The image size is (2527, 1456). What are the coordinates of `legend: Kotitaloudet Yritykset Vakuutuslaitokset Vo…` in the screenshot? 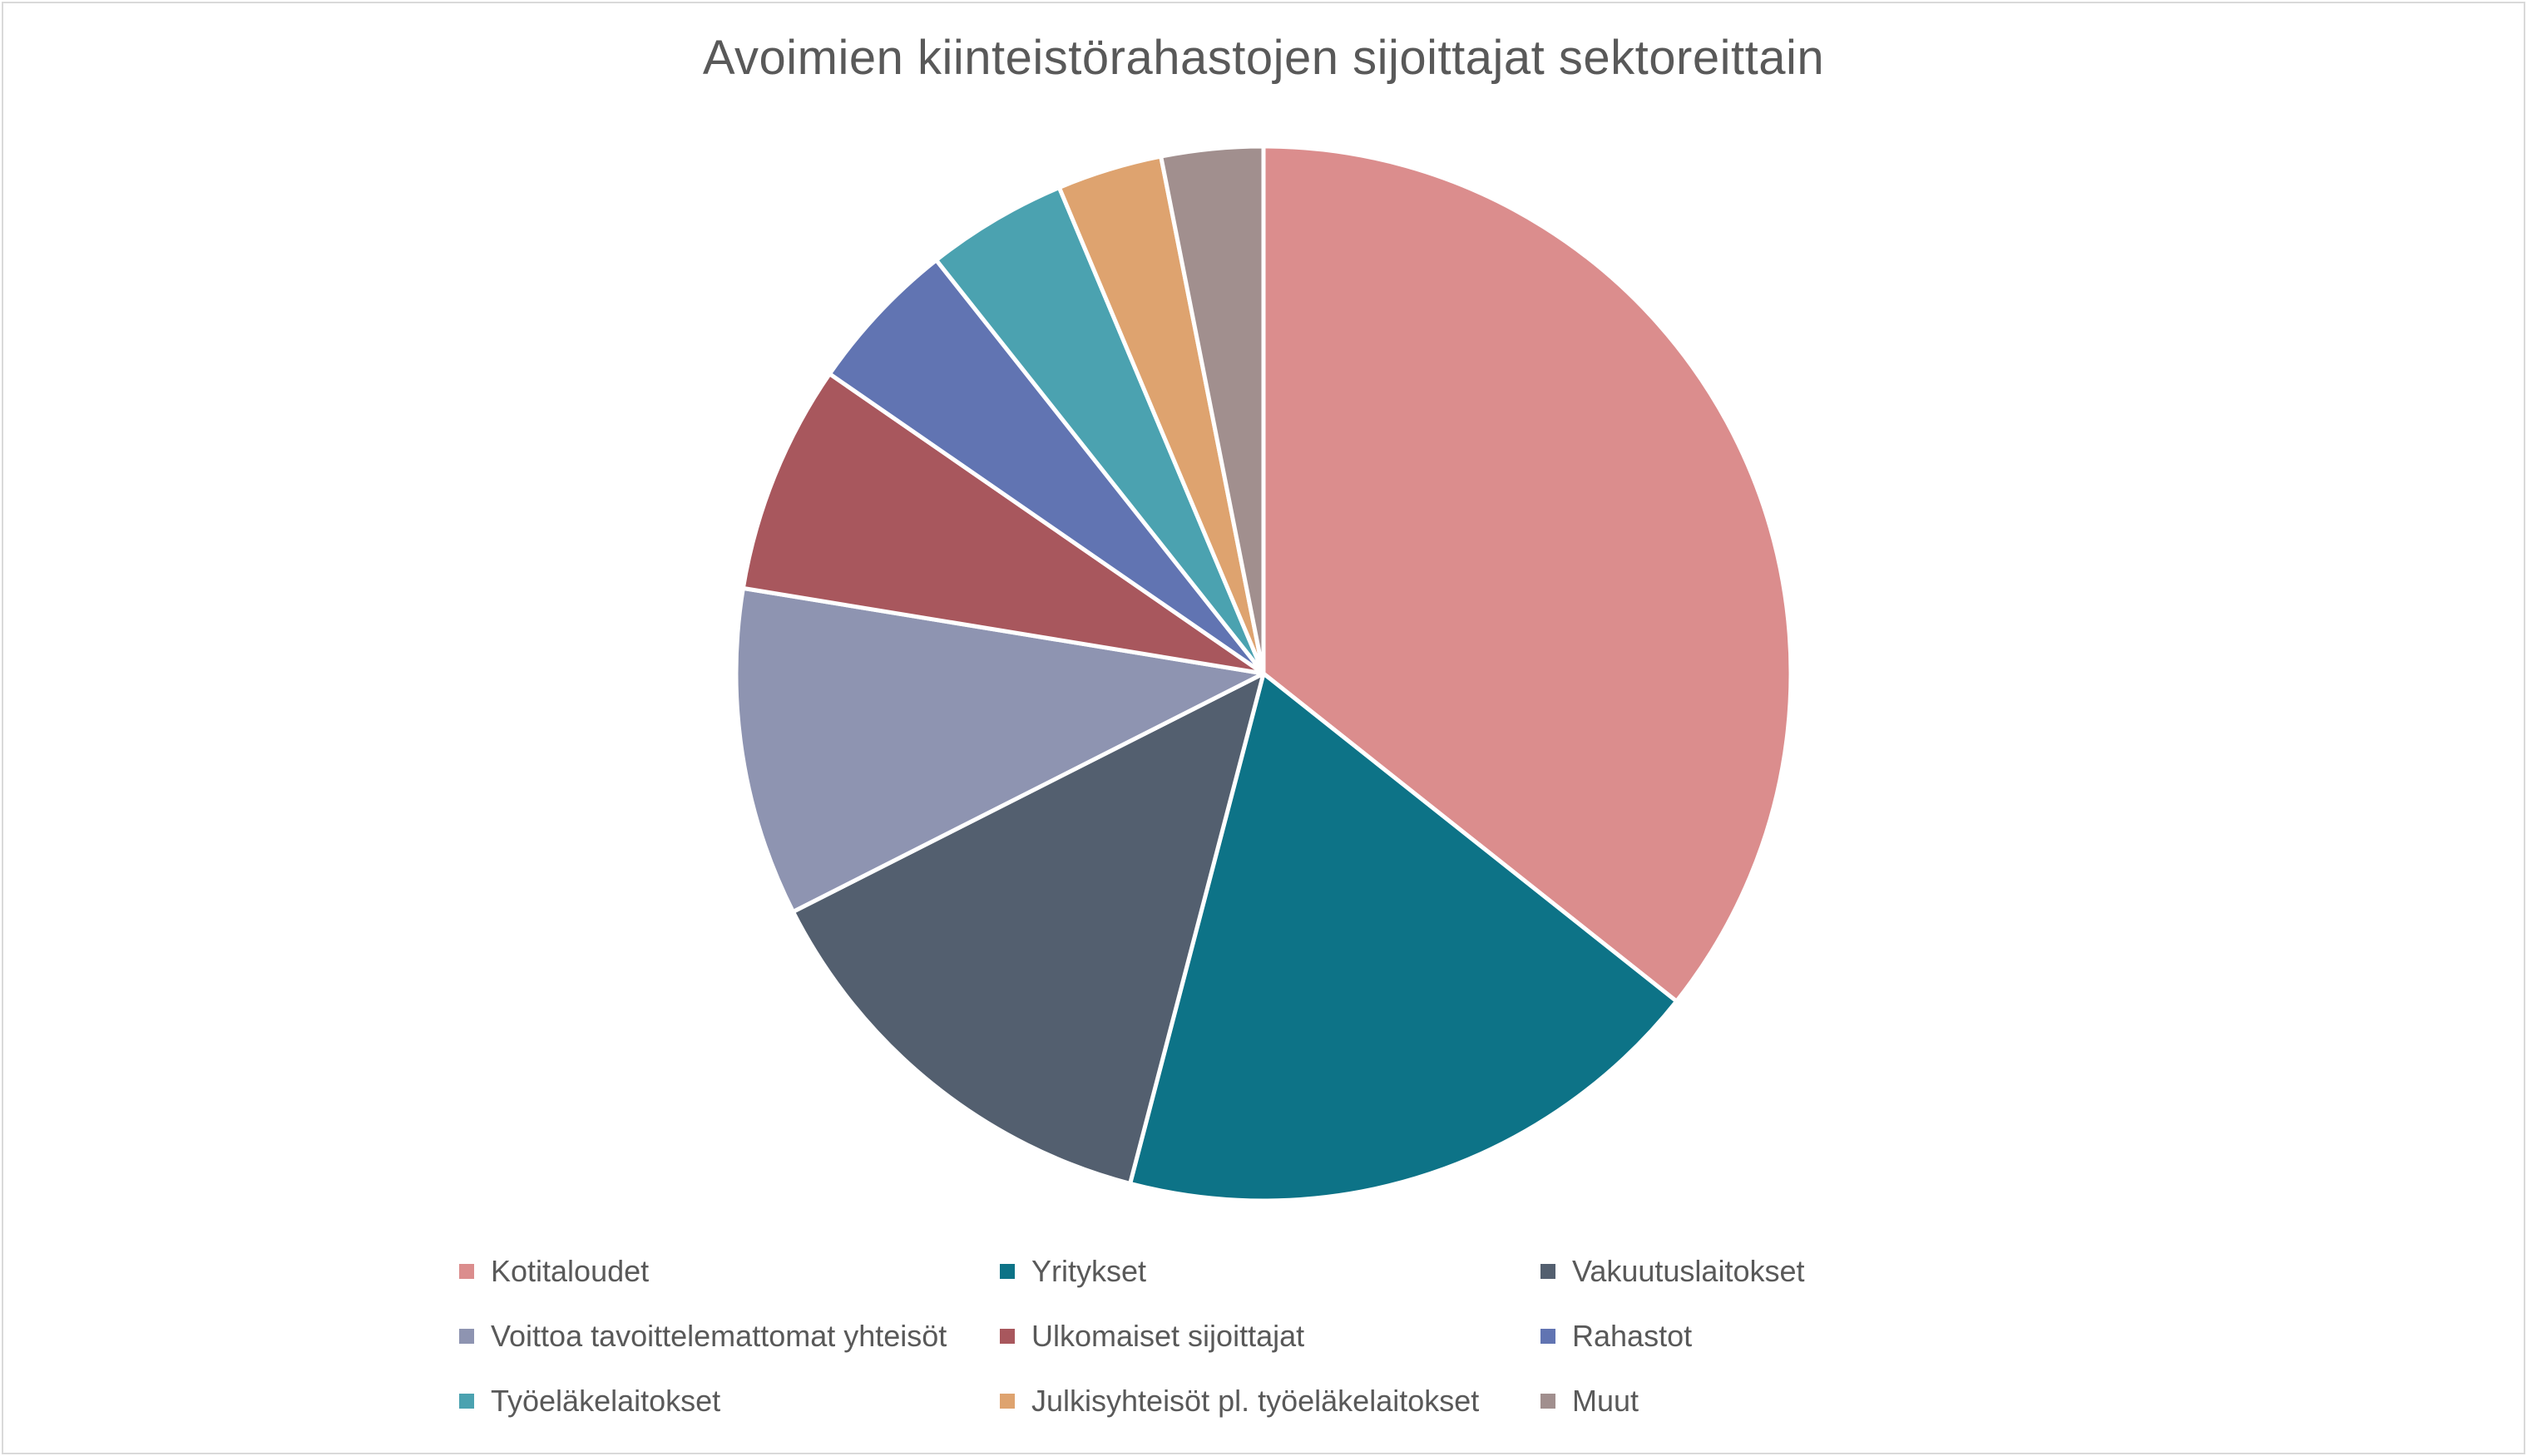 It's located at (1166, 1336).